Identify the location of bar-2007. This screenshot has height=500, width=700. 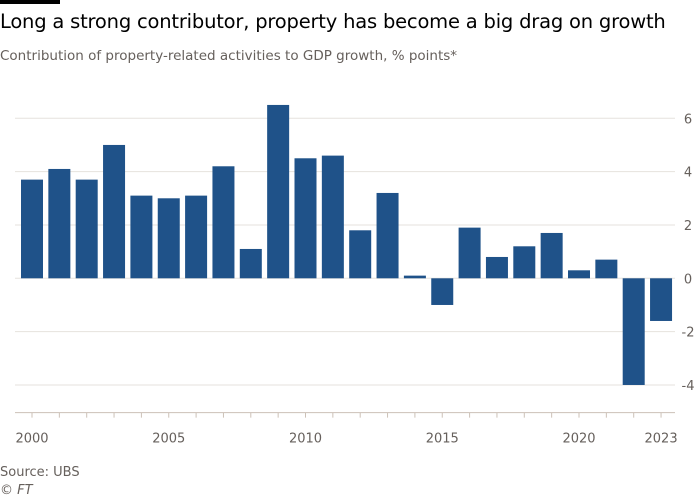
(223, 222).